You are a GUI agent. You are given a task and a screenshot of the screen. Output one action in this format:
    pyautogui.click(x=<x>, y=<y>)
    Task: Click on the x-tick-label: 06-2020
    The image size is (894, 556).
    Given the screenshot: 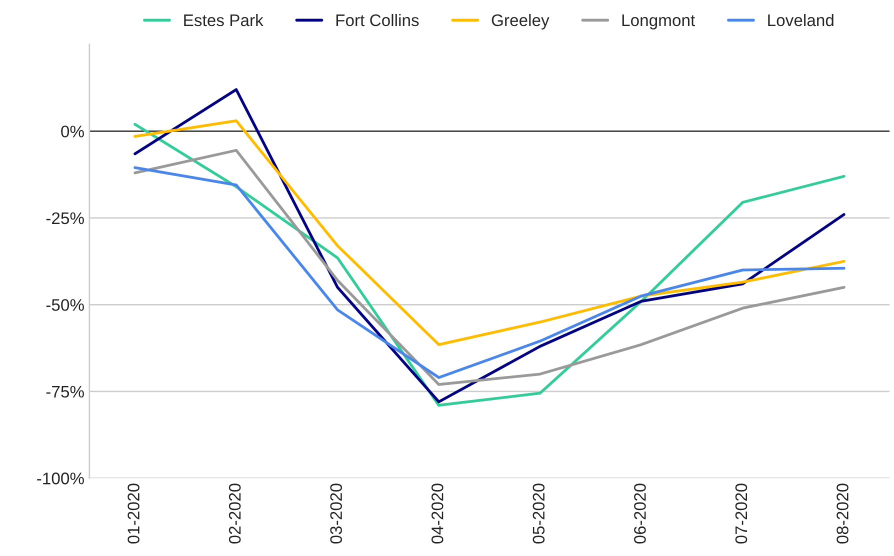 What is the action you would take?
    pyautogui.click(x=640, y=514)
    